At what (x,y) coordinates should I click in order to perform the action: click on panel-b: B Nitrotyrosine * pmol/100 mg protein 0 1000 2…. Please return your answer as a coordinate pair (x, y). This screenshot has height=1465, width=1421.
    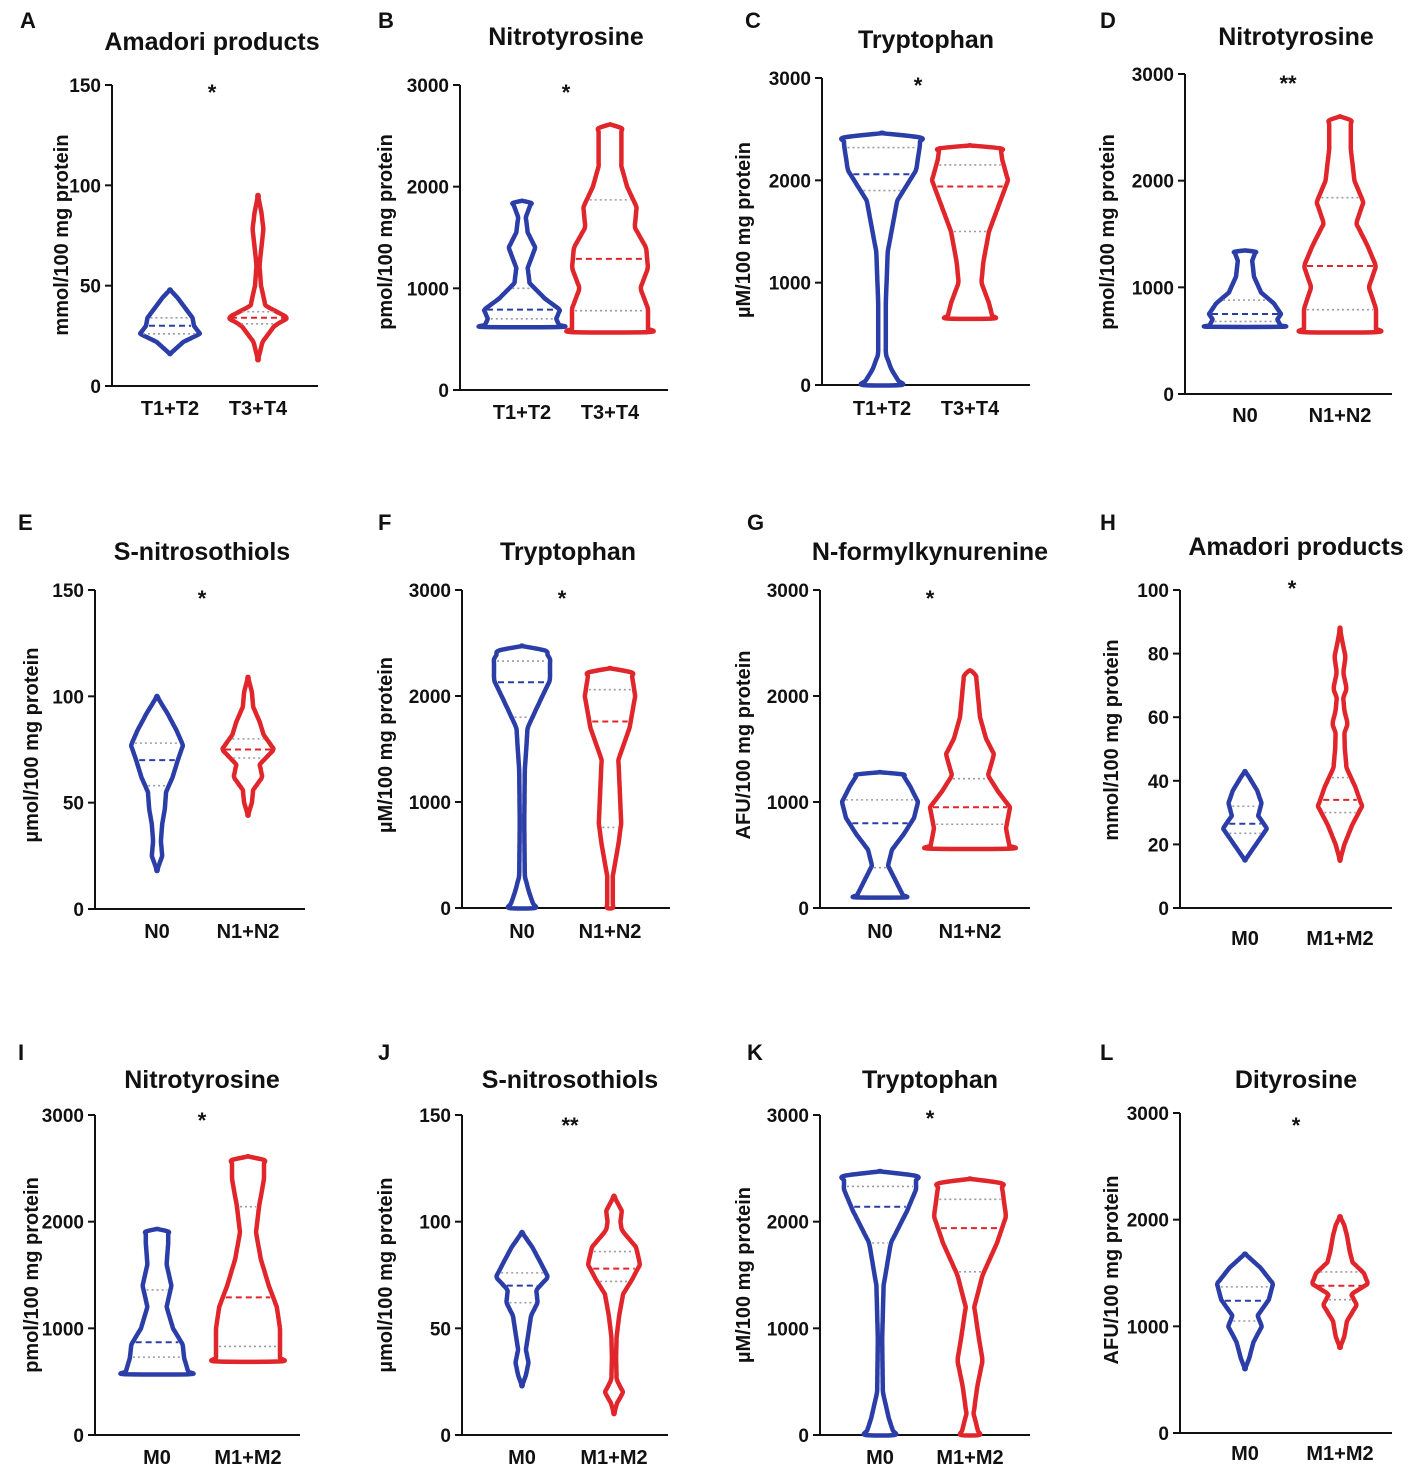
    Looking at the image, I should click on (521, 216).